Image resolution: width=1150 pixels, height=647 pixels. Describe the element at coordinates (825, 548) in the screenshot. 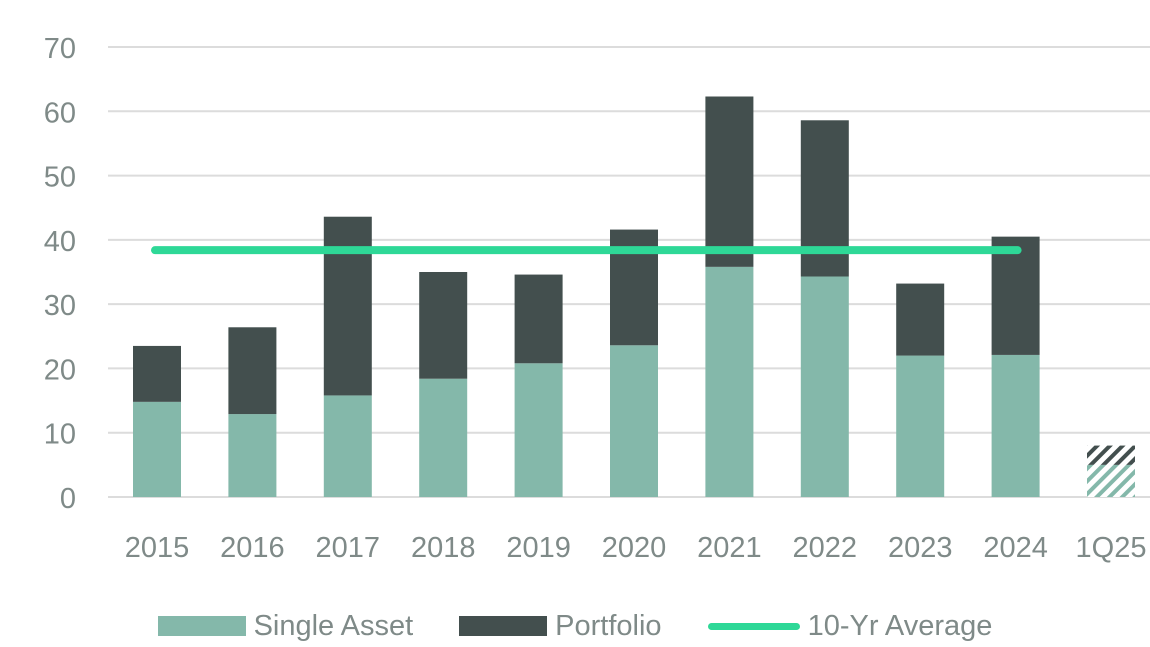

I see `x-tick-label: 2022` at that location.